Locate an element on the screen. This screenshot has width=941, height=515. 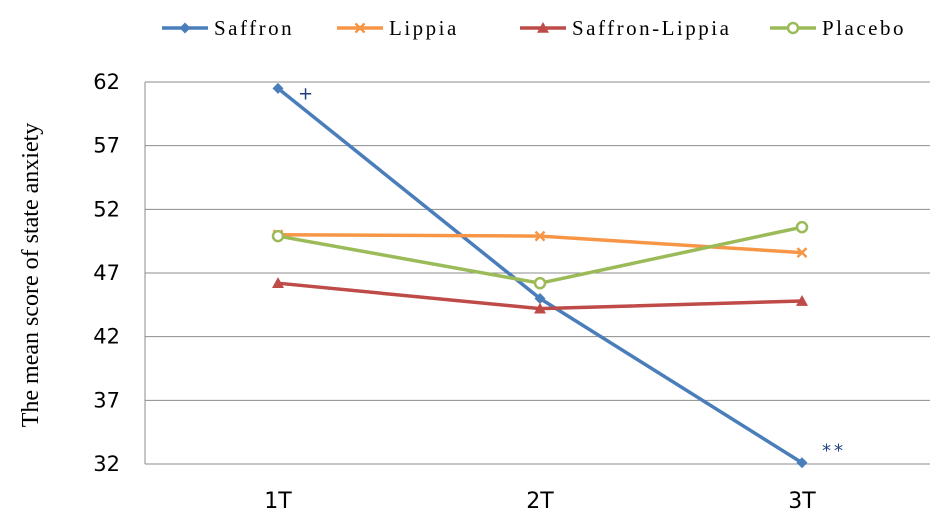
series-saffron-lippia is located at coordinates (540, 295).